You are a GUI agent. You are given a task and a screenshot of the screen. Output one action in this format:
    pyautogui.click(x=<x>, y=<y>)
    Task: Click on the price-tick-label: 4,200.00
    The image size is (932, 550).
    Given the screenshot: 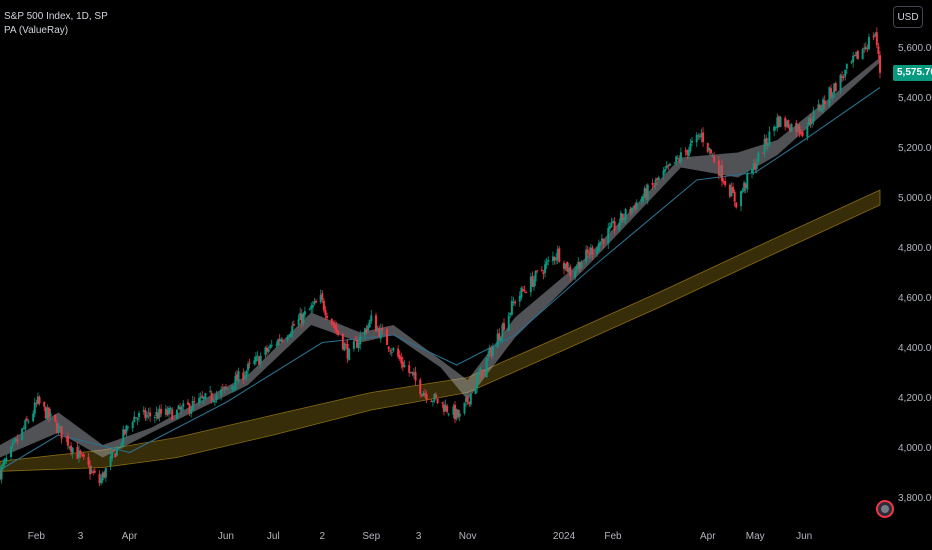 What is the action you would take?
    pyautogui.click(x=915, y=398)
    